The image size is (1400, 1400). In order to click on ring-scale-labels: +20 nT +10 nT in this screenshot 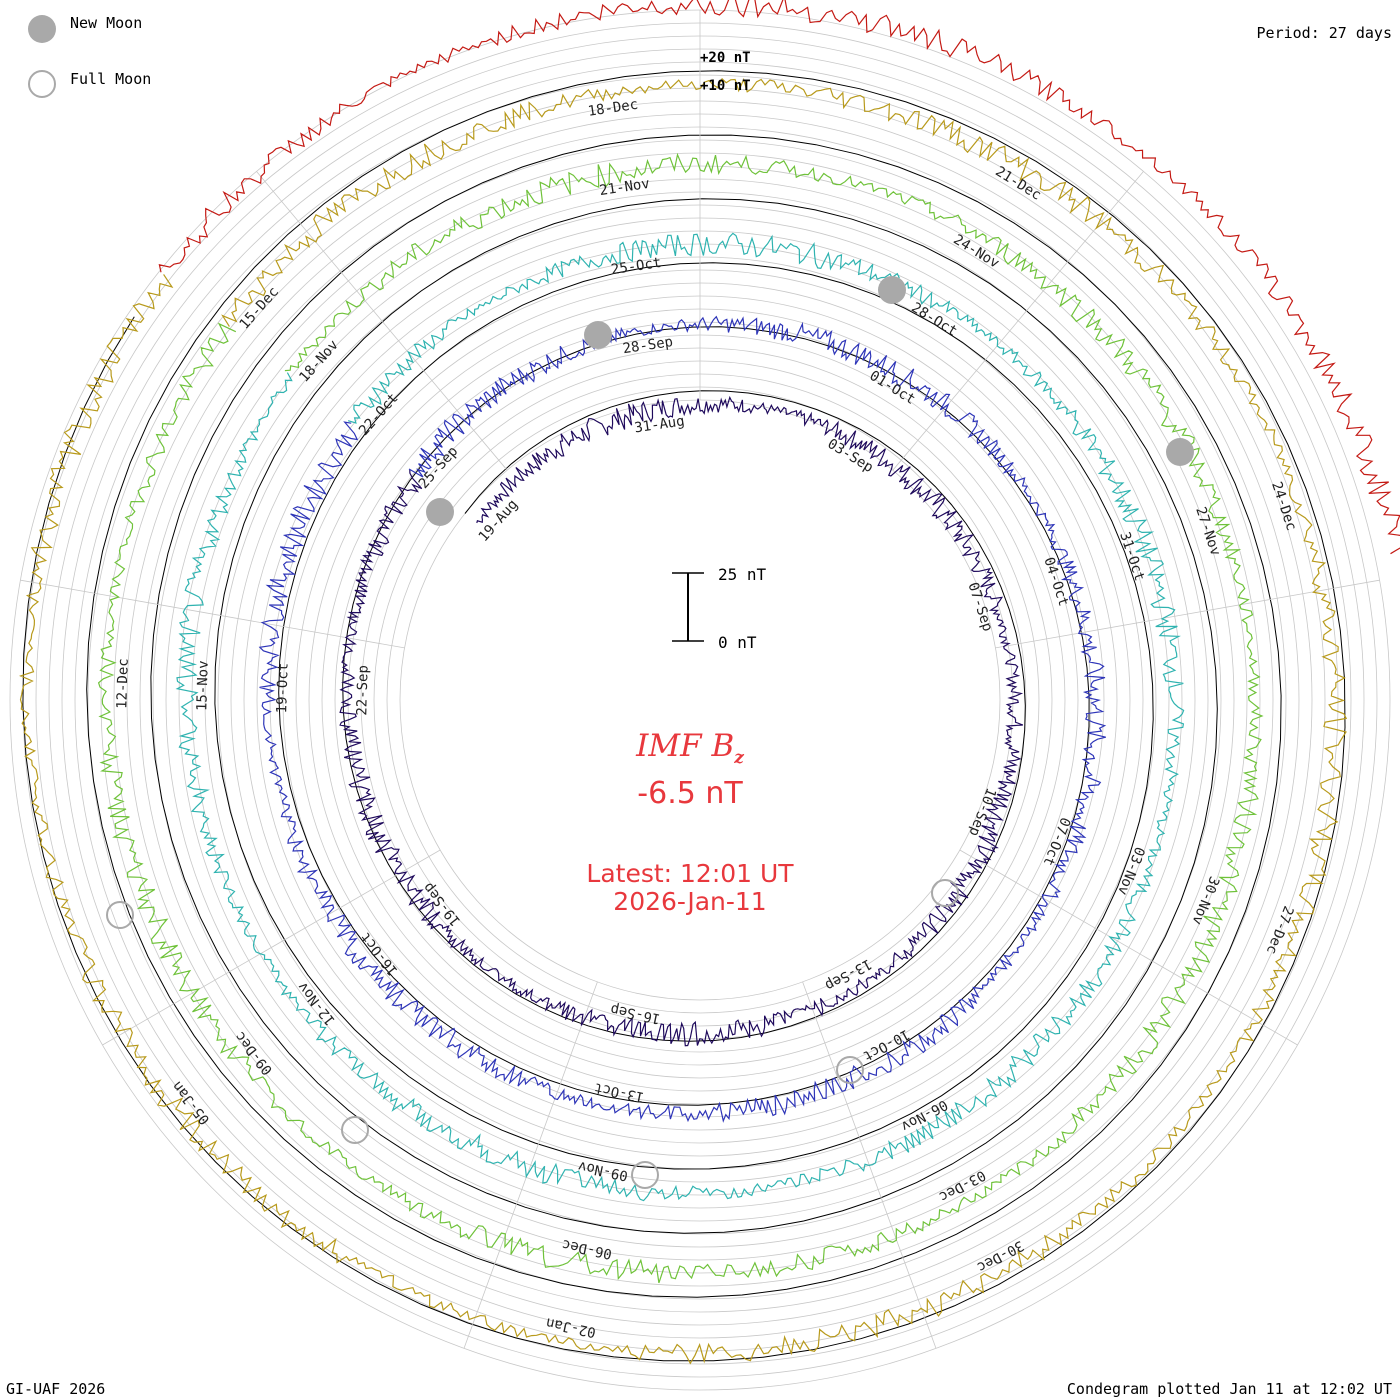, I will do `click(725, 72)`.